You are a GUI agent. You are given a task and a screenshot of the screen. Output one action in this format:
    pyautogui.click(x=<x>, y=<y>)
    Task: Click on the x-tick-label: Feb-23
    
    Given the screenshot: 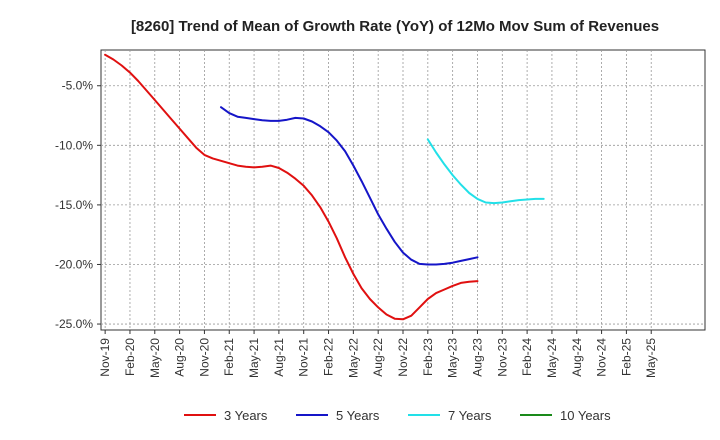 What is the action you would take?
    pyautogui.click(x=428, y=357)
    